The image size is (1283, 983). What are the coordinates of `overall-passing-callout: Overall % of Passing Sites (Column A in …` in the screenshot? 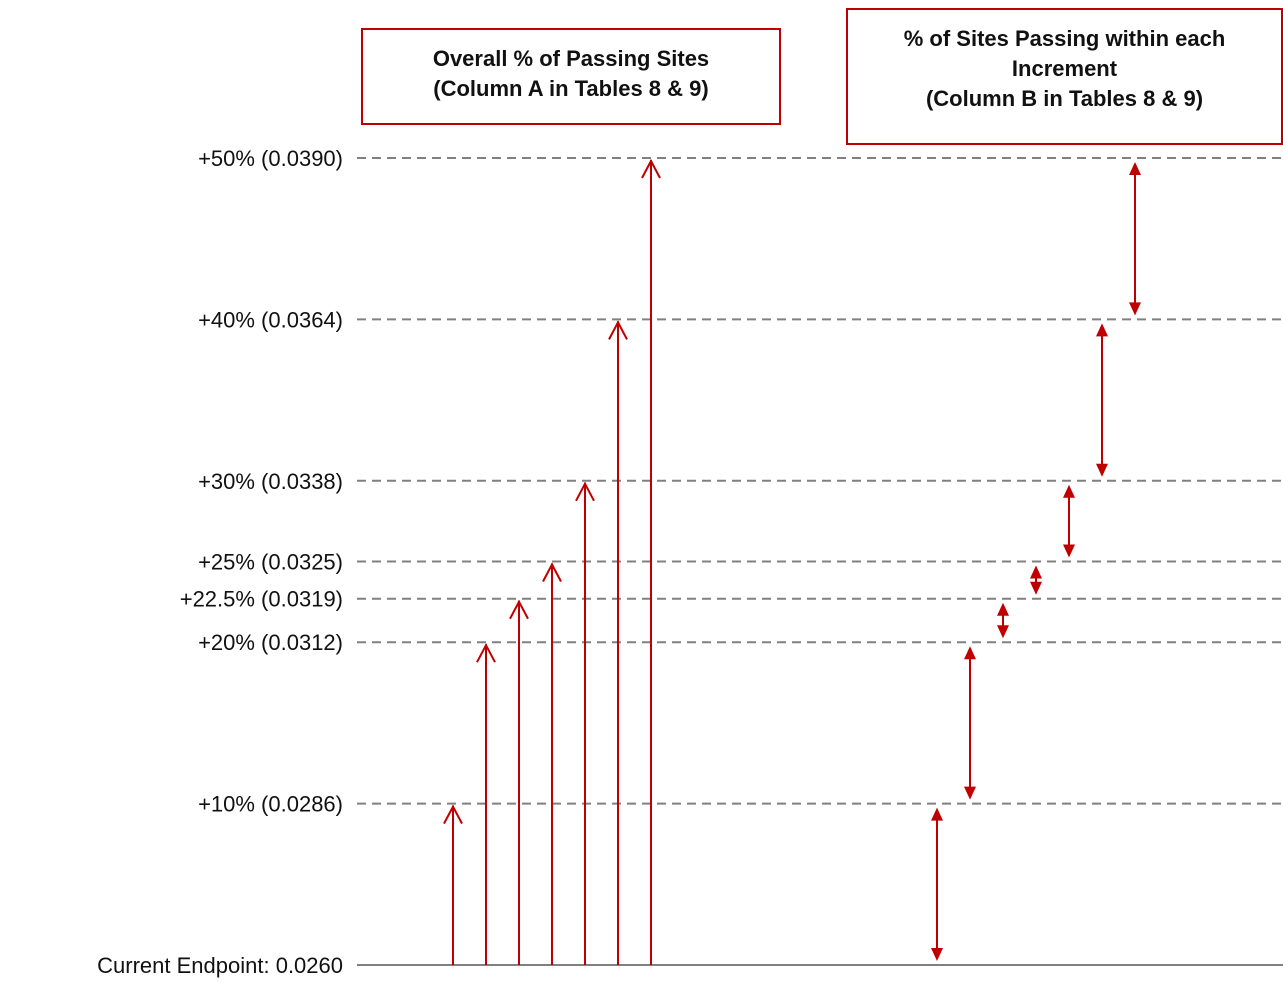 It's located at (571, 76).